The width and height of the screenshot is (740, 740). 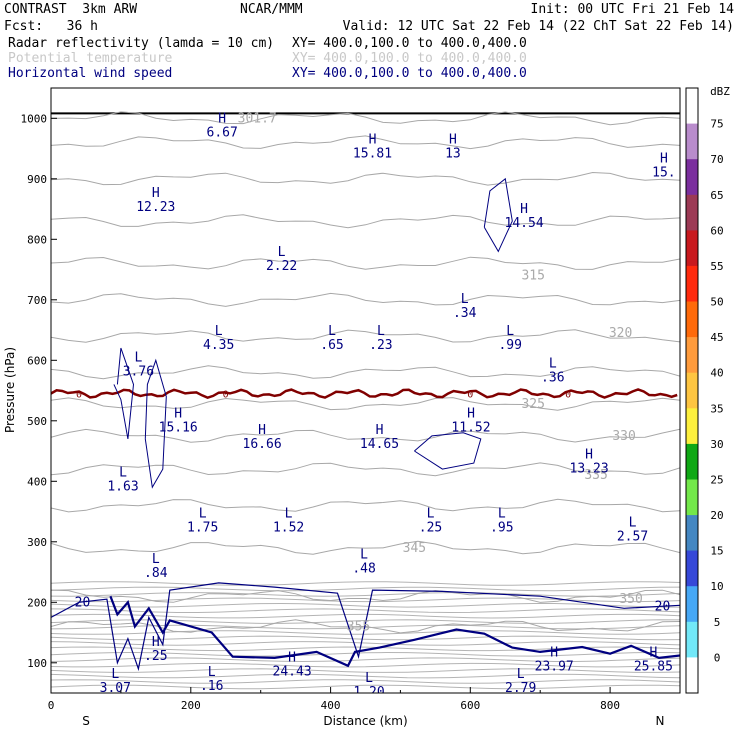 What do you see at coordinates (552, 378) in the screenshot?
I see `extremum-value: .36` at bounding box center [552, 378].